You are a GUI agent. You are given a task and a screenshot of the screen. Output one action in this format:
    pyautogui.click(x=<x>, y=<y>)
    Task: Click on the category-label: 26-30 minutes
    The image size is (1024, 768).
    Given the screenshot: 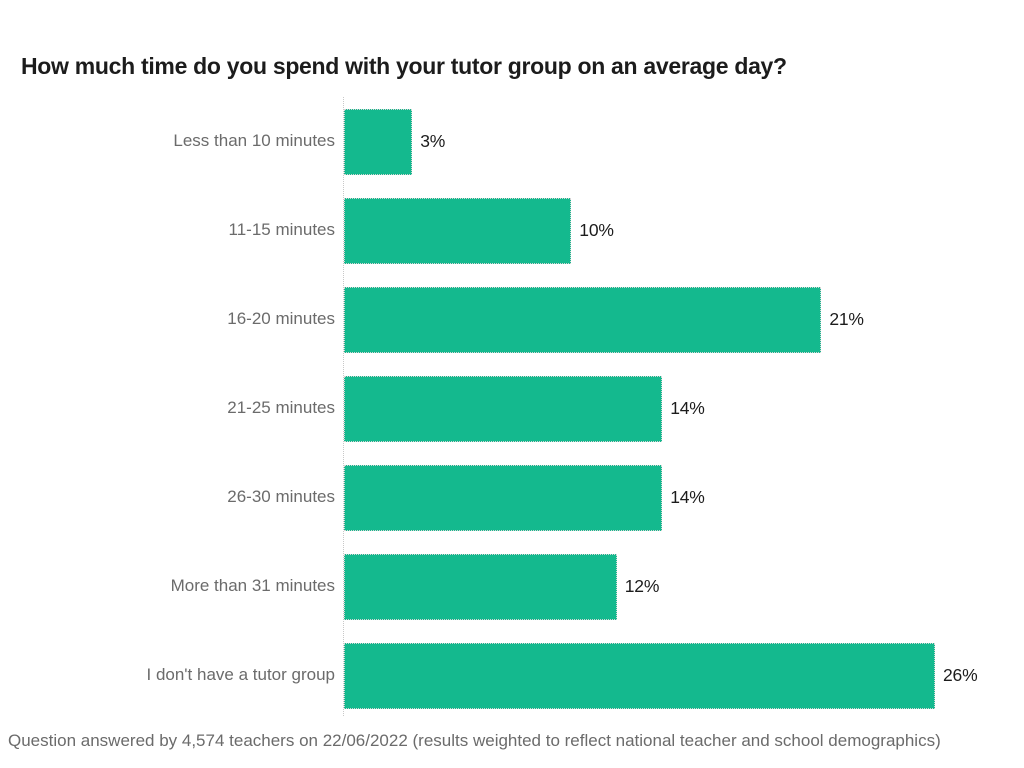 What is the action you would take?
    pyautogui.click(x=281, y=497)
    